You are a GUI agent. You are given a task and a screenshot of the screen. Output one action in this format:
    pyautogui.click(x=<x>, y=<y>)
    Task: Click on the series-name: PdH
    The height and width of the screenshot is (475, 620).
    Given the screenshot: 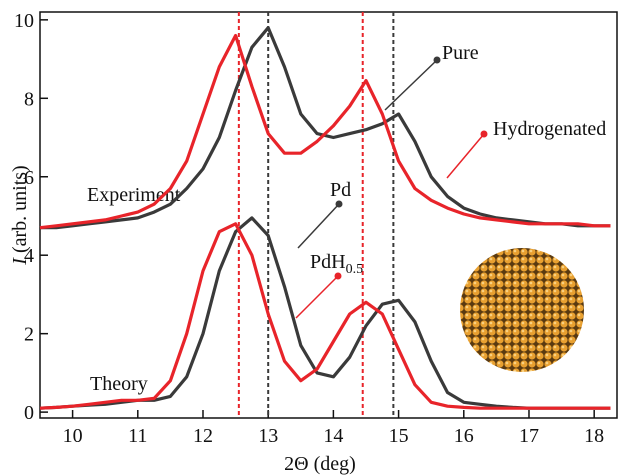 What is the action you would take?
    pyautogui.click(x=328, y=262)
    